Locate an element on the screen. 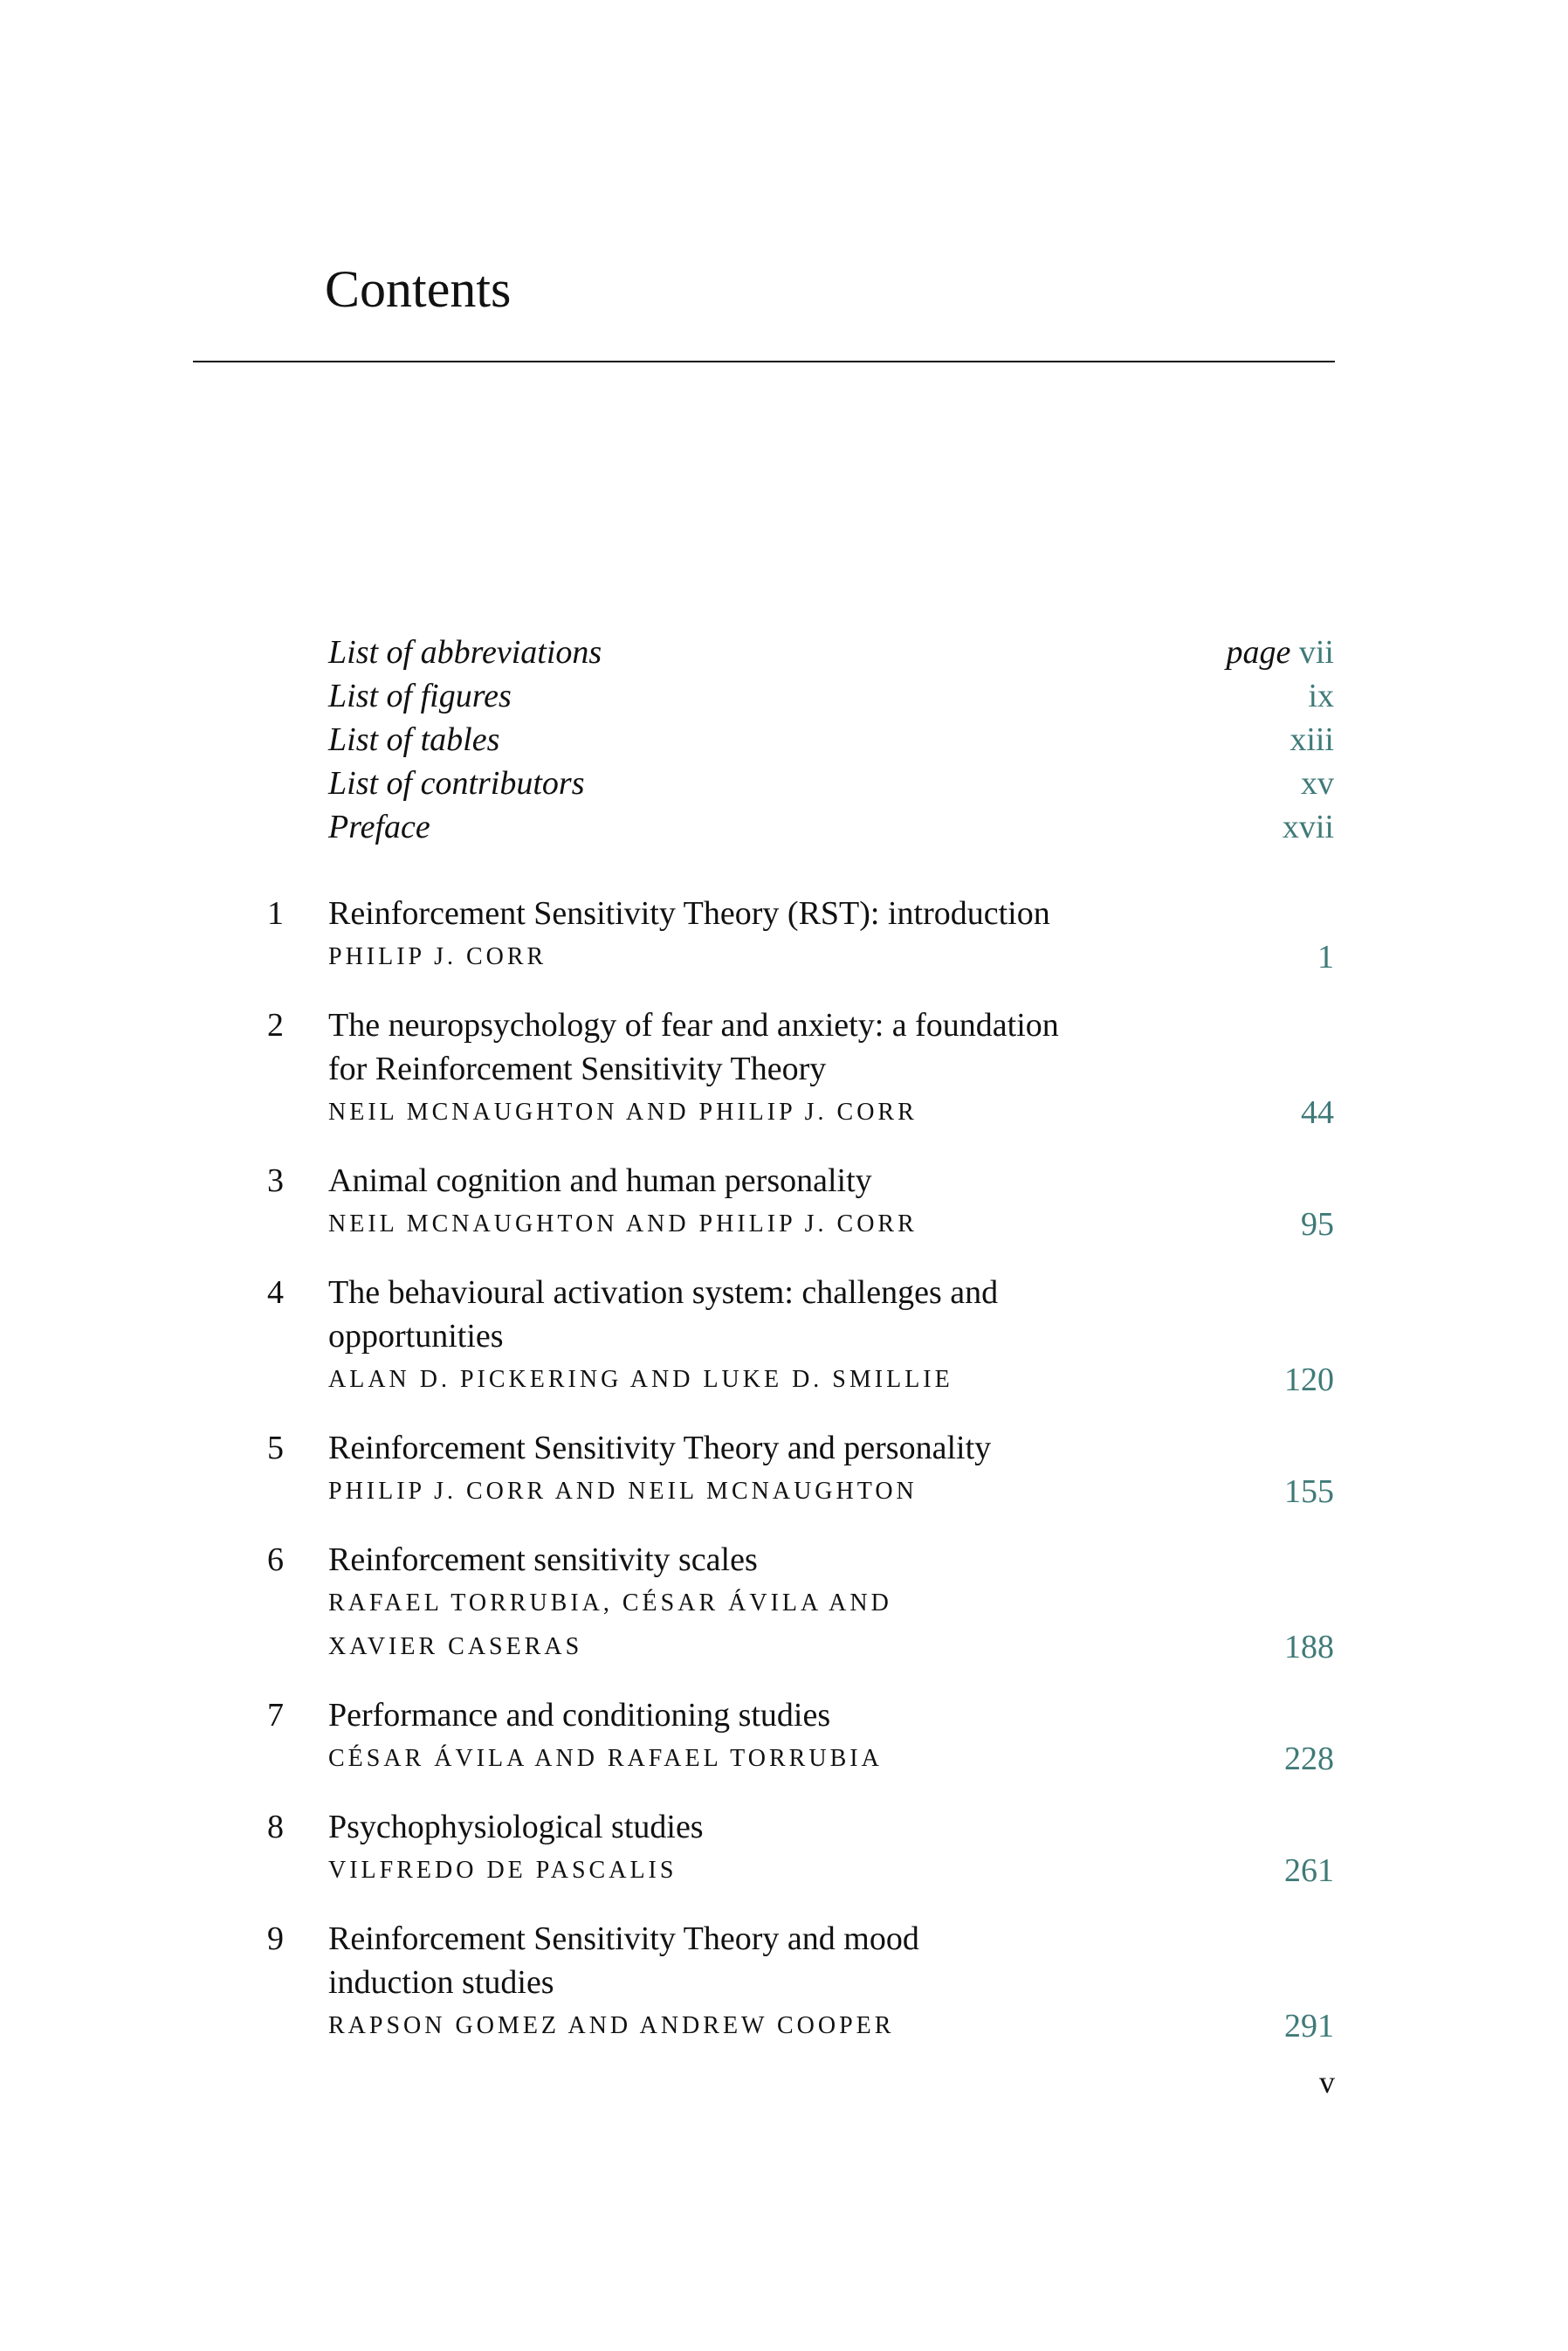  front-matter-item: List of tables xiii is located at coordinates (798, 740).